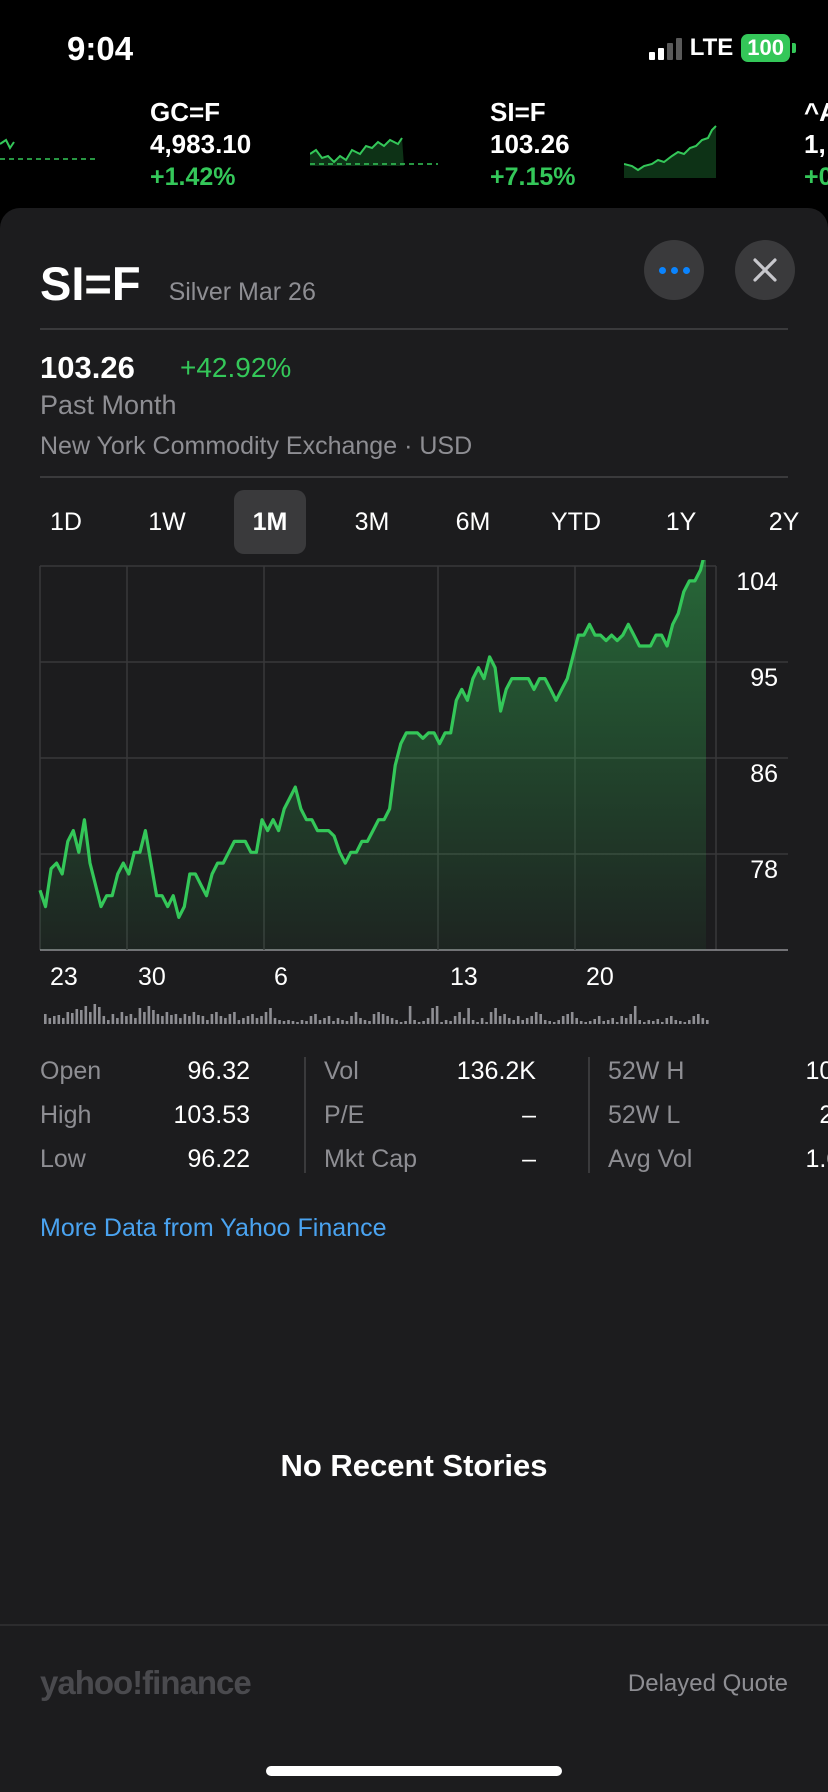  Describe the element at coordinates (823, 1115) in the screenshot. I see `stat-value: 28.3` at that location.